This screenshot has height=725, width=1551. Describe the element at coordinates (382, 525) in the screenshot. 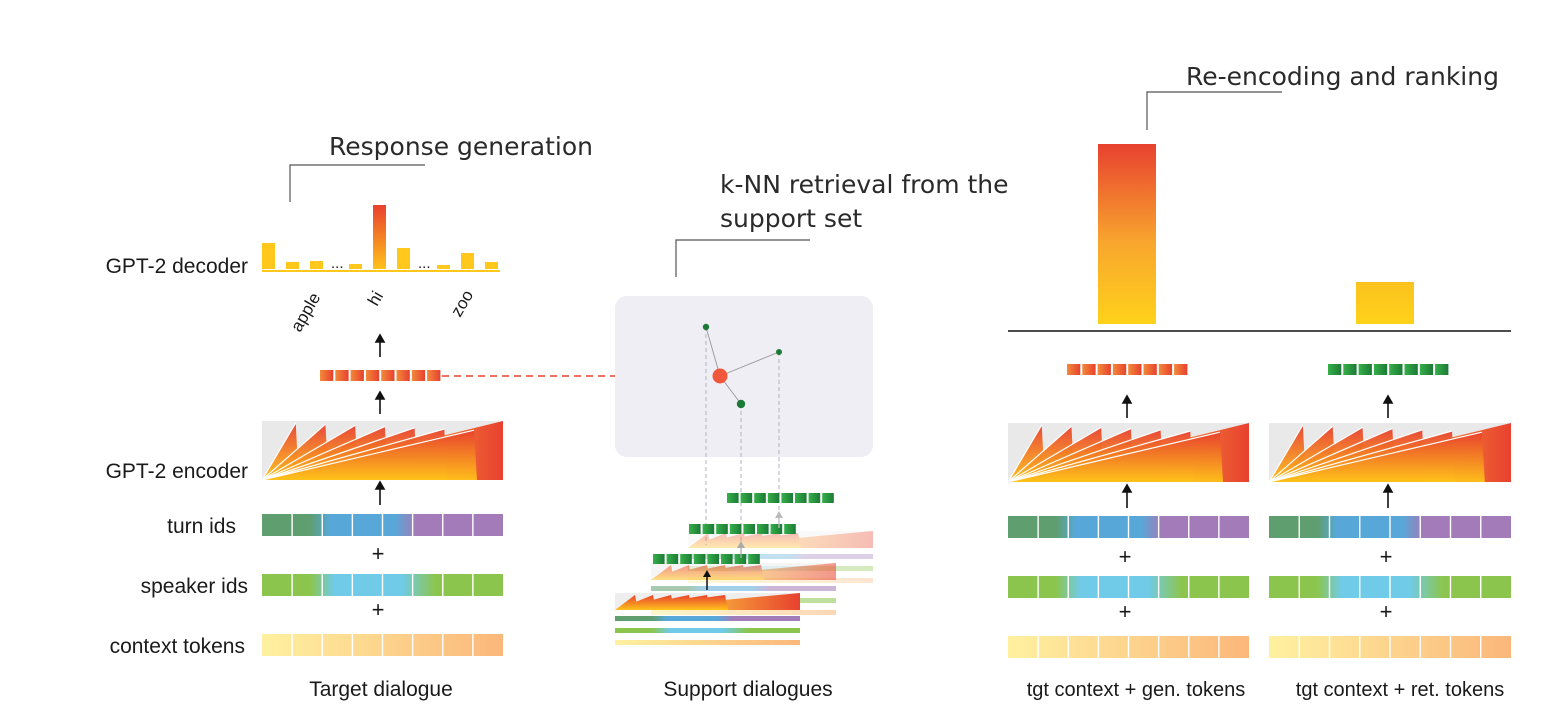

I see `turn-ids-strip` at that location.